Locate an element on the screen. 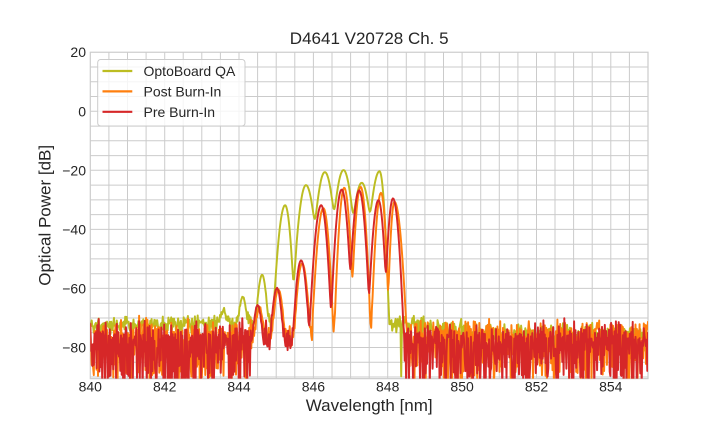 The height and width of the screenshot is (437, 720). svg-text: 844 is located at coordinates (239, 387).